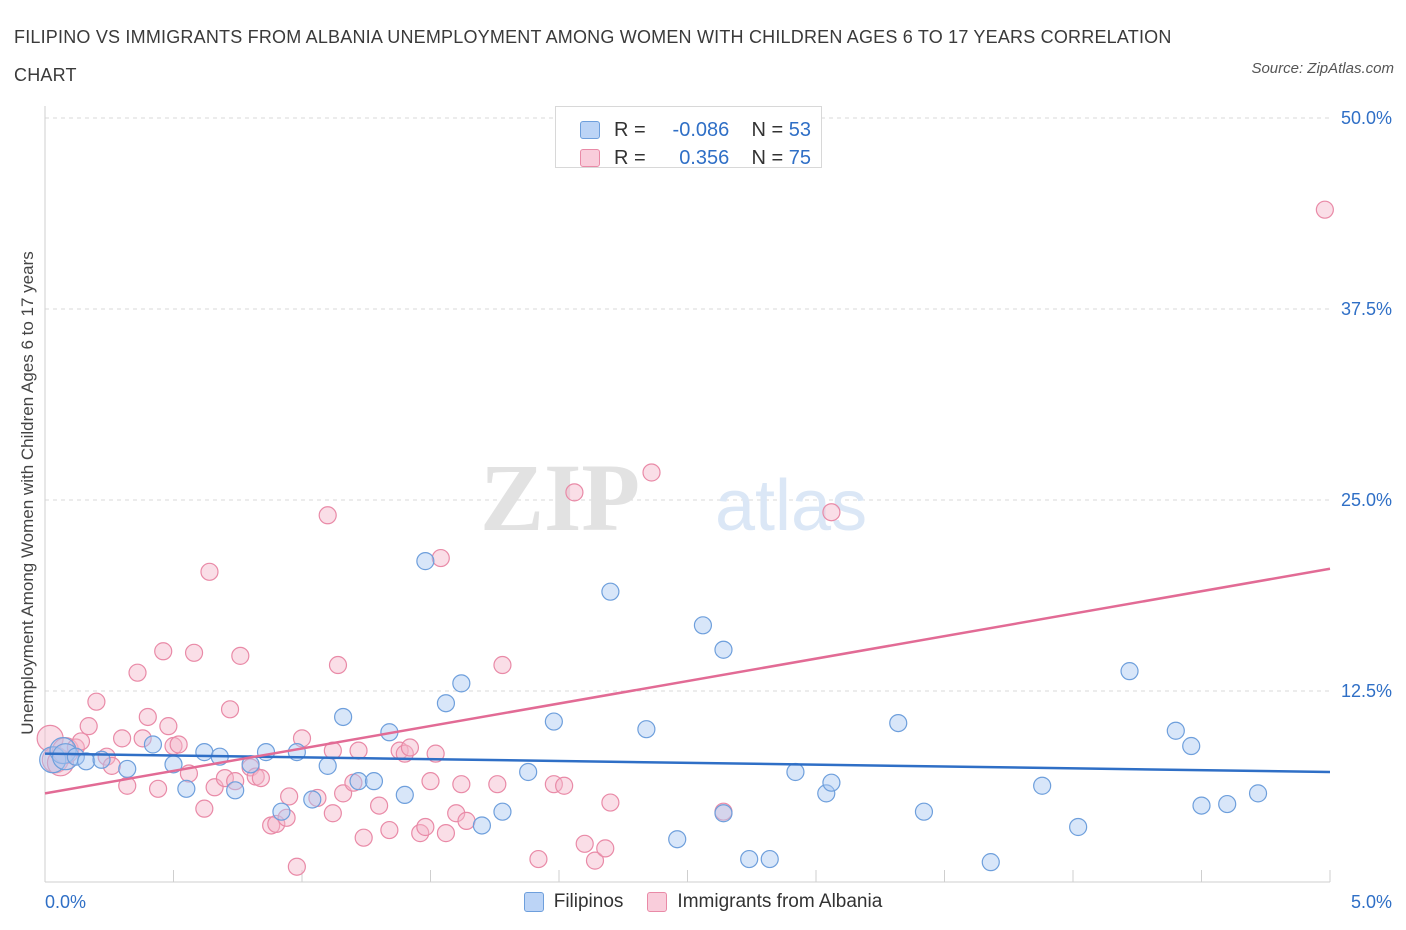  I want to click on r-label: R =, so click(630, 129).